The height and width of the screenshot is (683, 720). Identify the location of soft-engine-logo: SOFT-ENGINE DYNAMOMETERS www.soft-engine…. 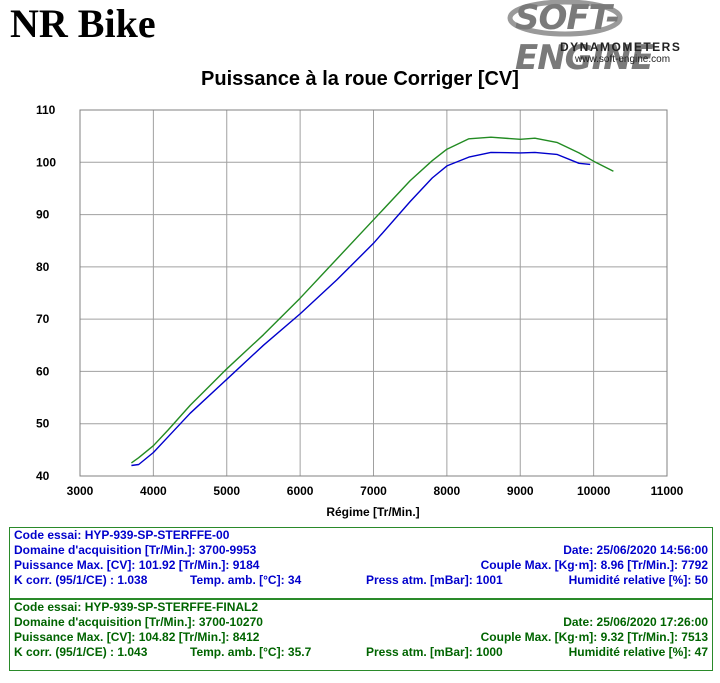
(610, 39).